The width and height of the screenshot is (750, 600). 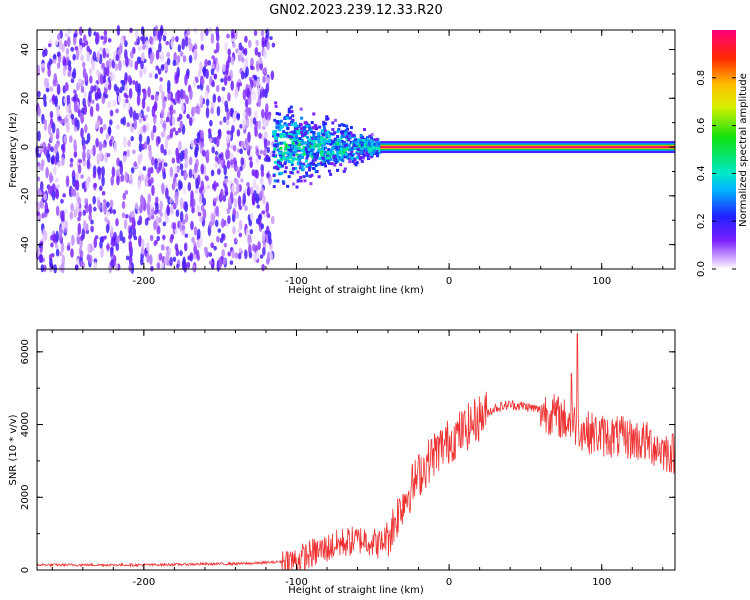 What do you see at coordinates (601, 281) in the screenshot?
I see `spectrogram-x-tick-label: 100` at bounding box center [601, 281].